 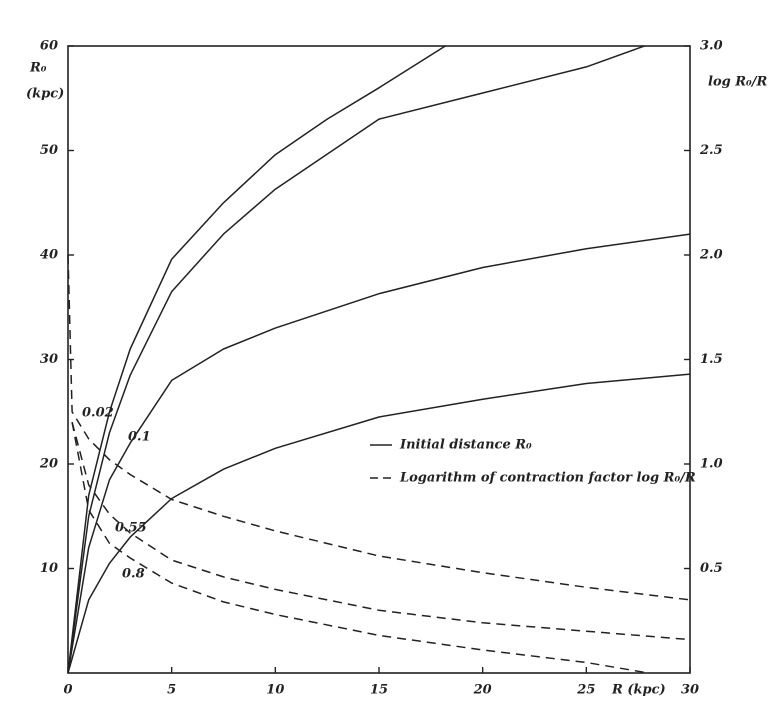 What do you see at coordinates (737, 82) in the screenshot?
I see `y2-axis-label: log R₀/R` at bounding box center [737, 82].